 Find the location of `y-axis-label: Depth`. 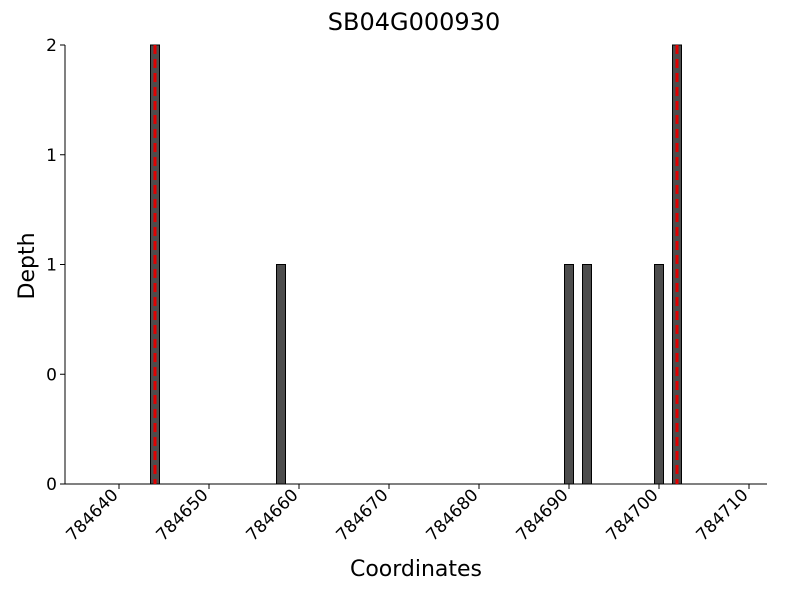

y-axis-label: Depth is located at coordinates (27, 265).